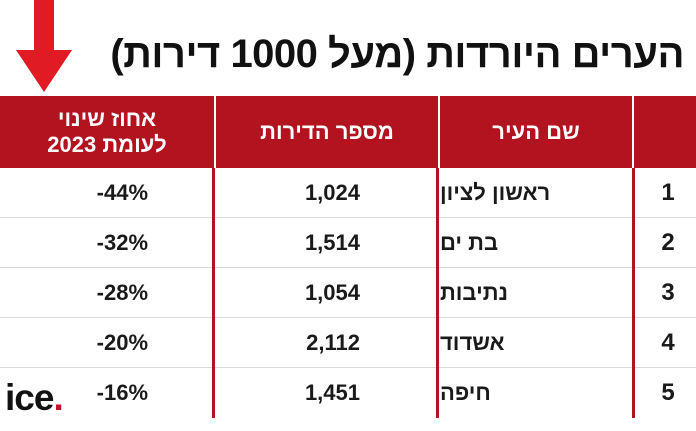 The width and height of the screenshot is (696, 431). I want to click on table-row: 1 ראשון לציון 1,024 -44%, so click(348, 193).